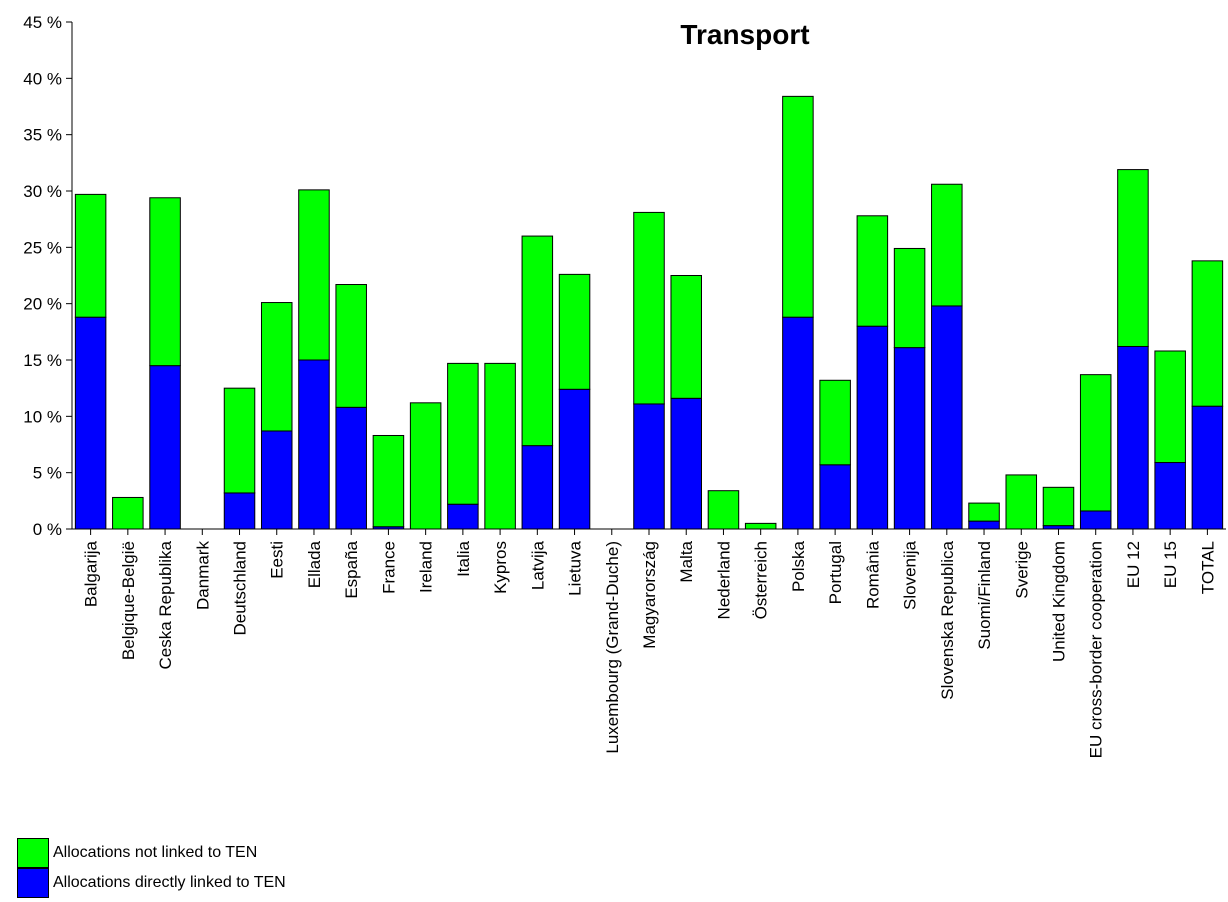 The width and height of the screenshot is (1228, 902). I want to click on x-tick-label: Nederland, so click(723, 580).